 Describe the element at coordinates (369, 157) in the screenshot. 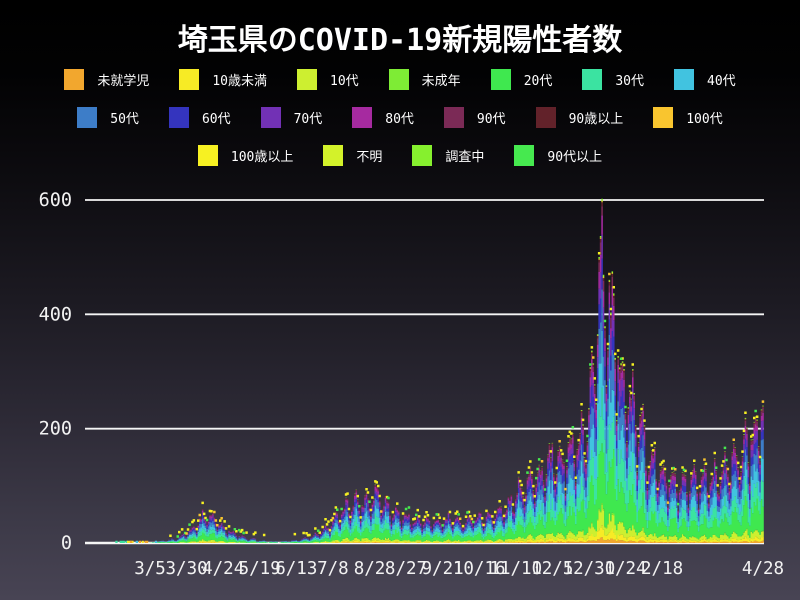

I see `legend-label: 不明` at that location.